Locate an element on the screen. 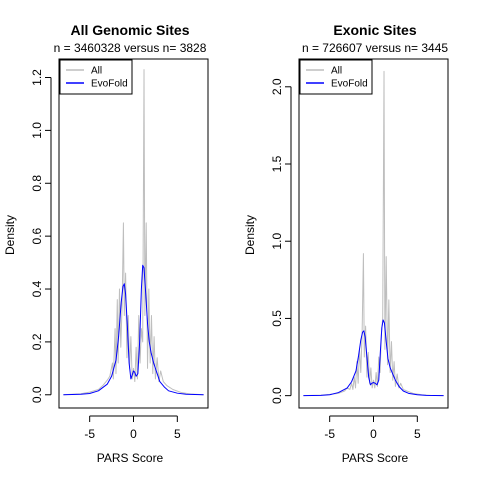 The width and height of the screenshot is (480, 485). y-tick-label: 0.2 is located at coordinates (37, 341).